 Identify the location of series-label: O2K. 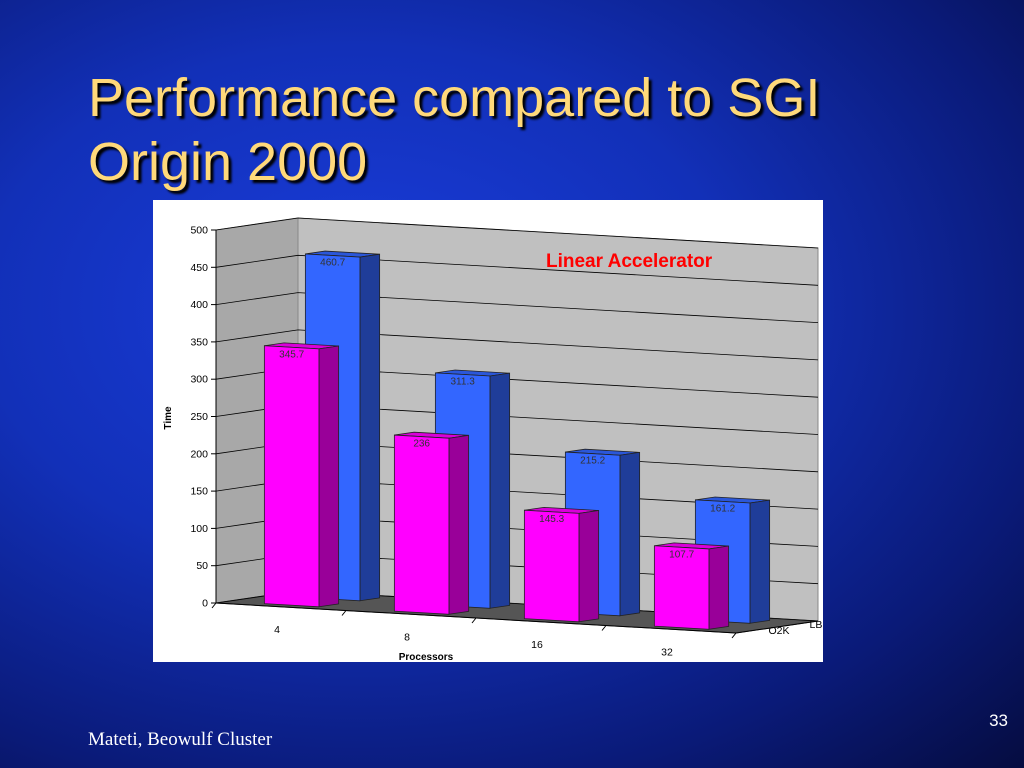
(779, 631).